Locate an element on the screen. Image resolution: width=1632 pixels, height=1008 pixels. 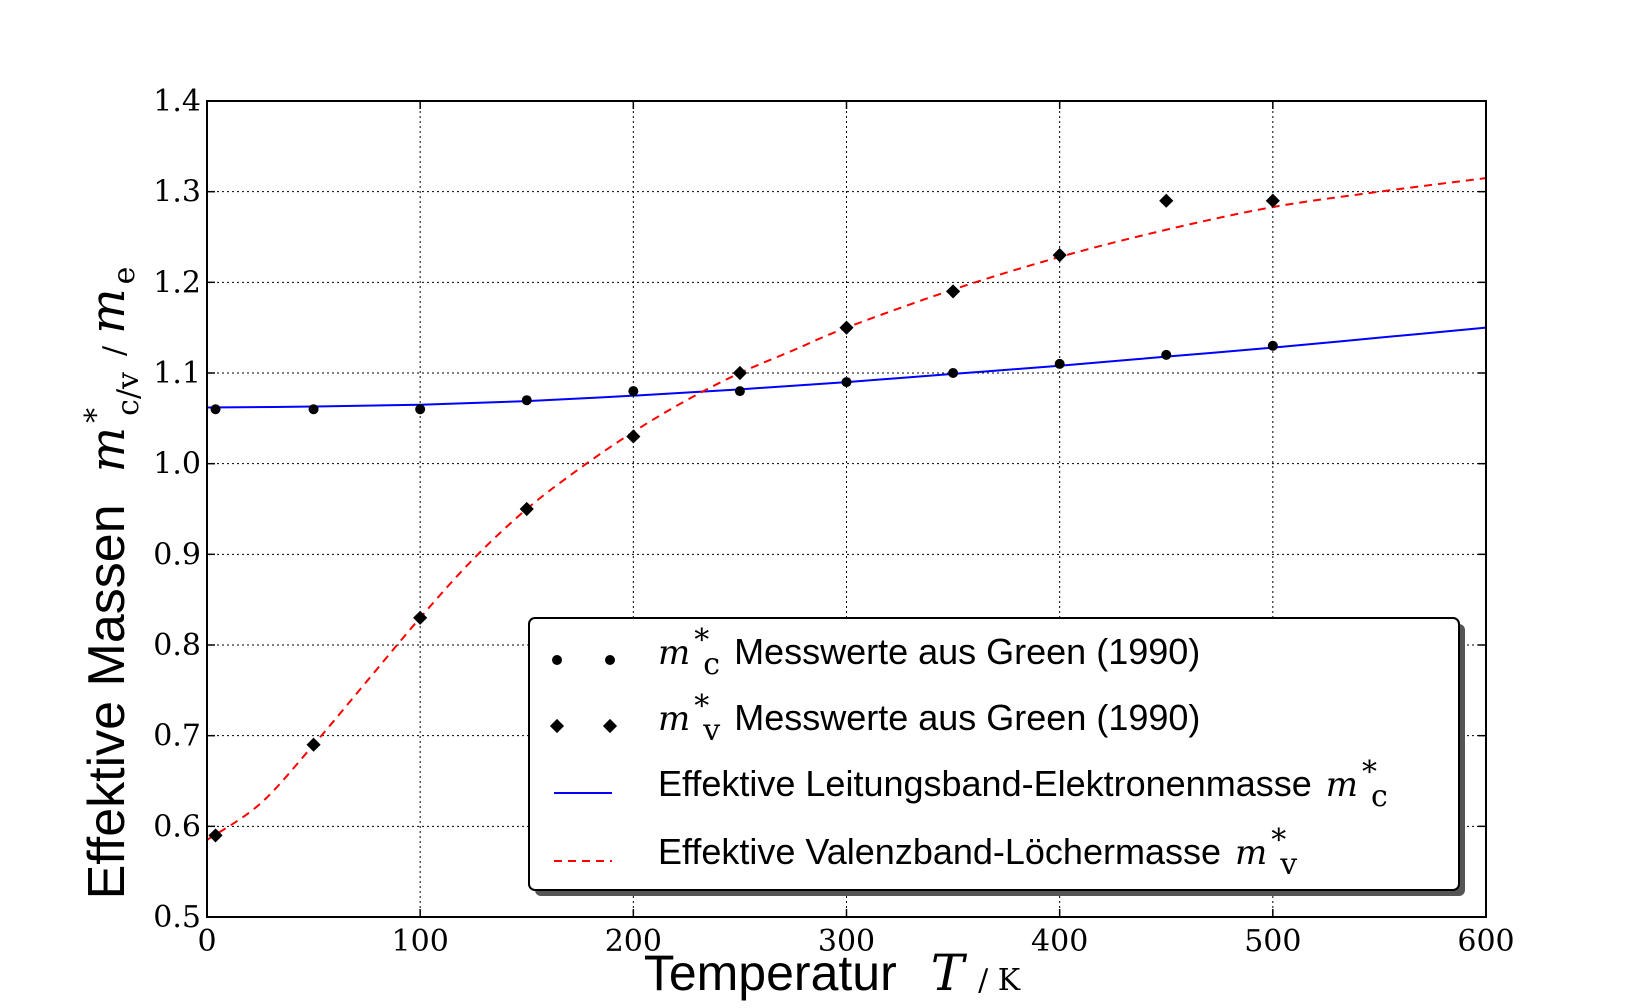
y-tick-label: 1.2 is located at coordinates (177, 282).